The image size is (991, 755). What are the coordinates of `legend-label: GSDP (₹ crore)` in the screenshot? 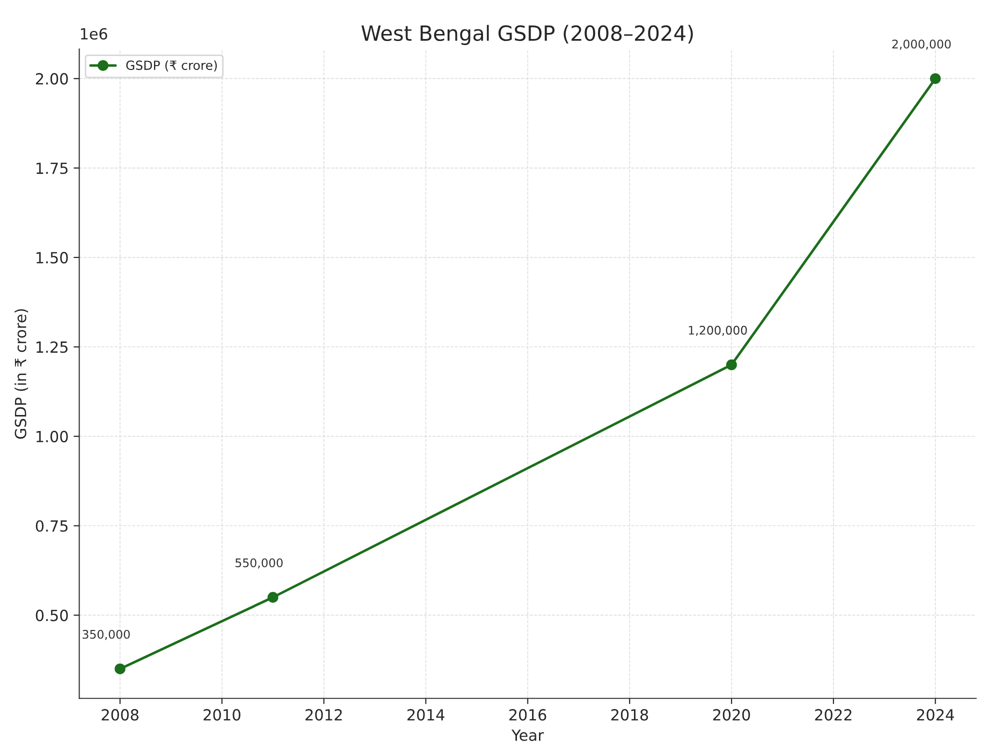 It's located at (171, 66).